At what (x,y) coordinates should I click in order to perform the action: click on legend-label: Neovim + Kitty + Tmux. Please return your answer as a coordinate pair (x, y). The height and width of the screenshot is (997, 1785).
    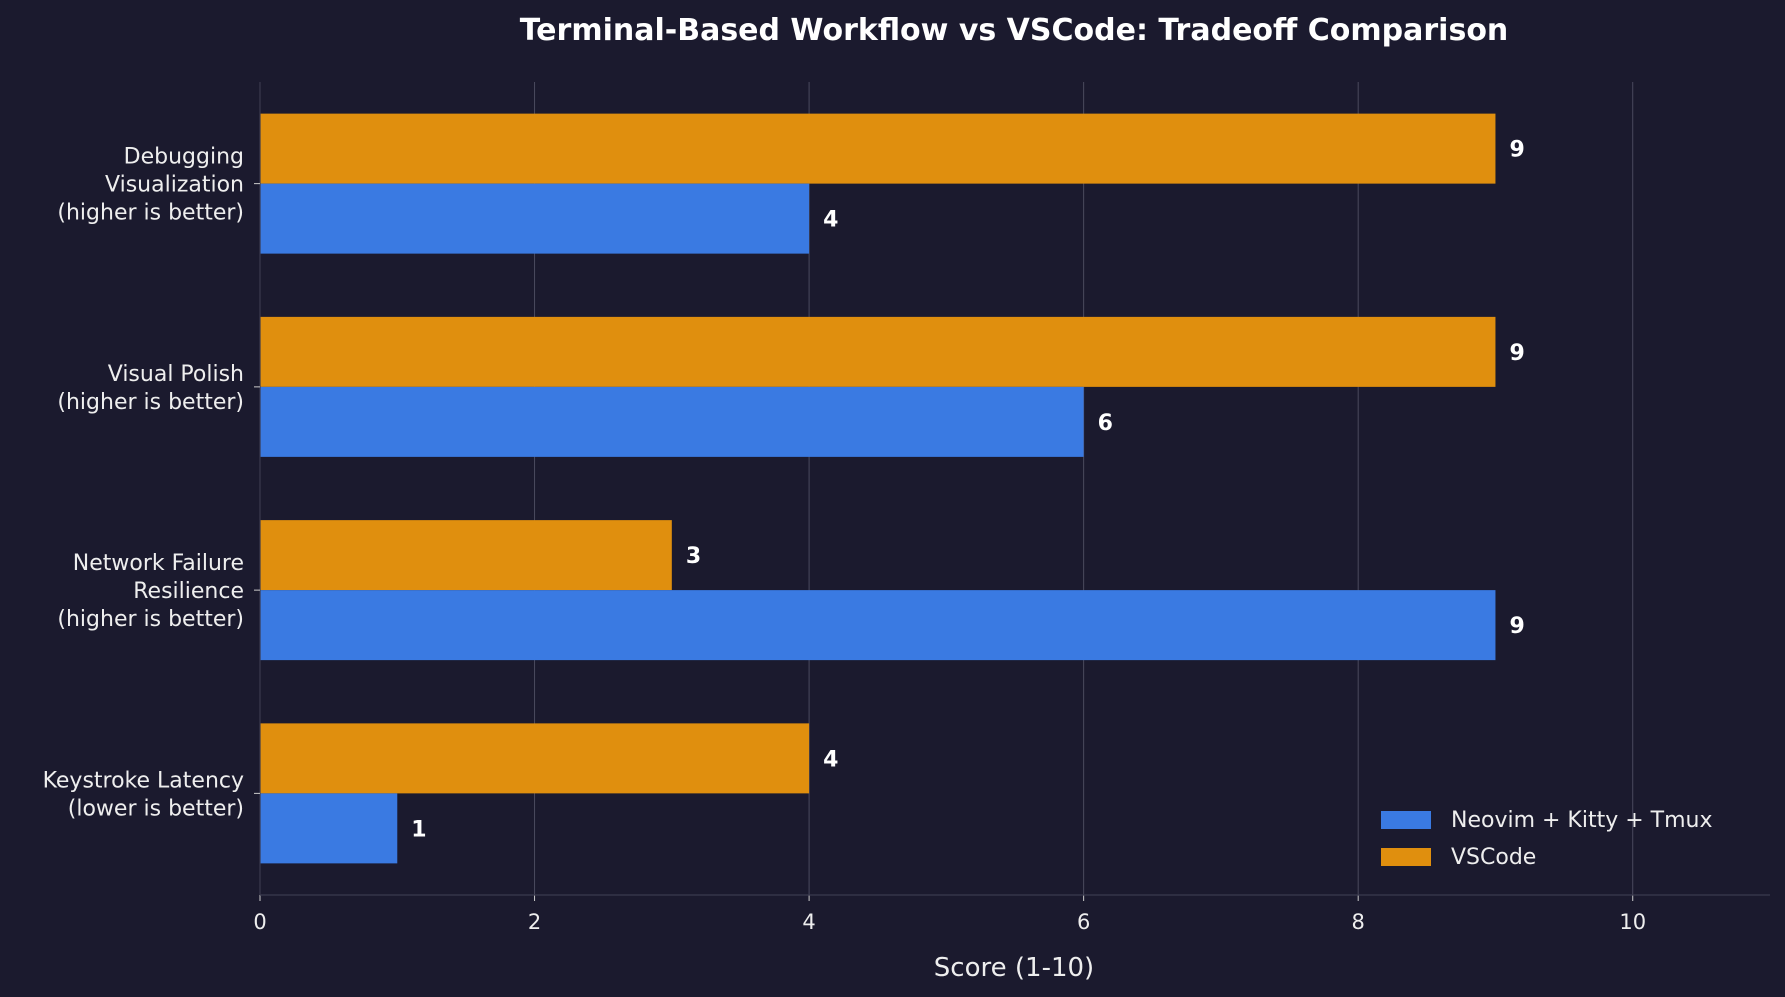
    Looking at the image, I should click on (1582, 820).